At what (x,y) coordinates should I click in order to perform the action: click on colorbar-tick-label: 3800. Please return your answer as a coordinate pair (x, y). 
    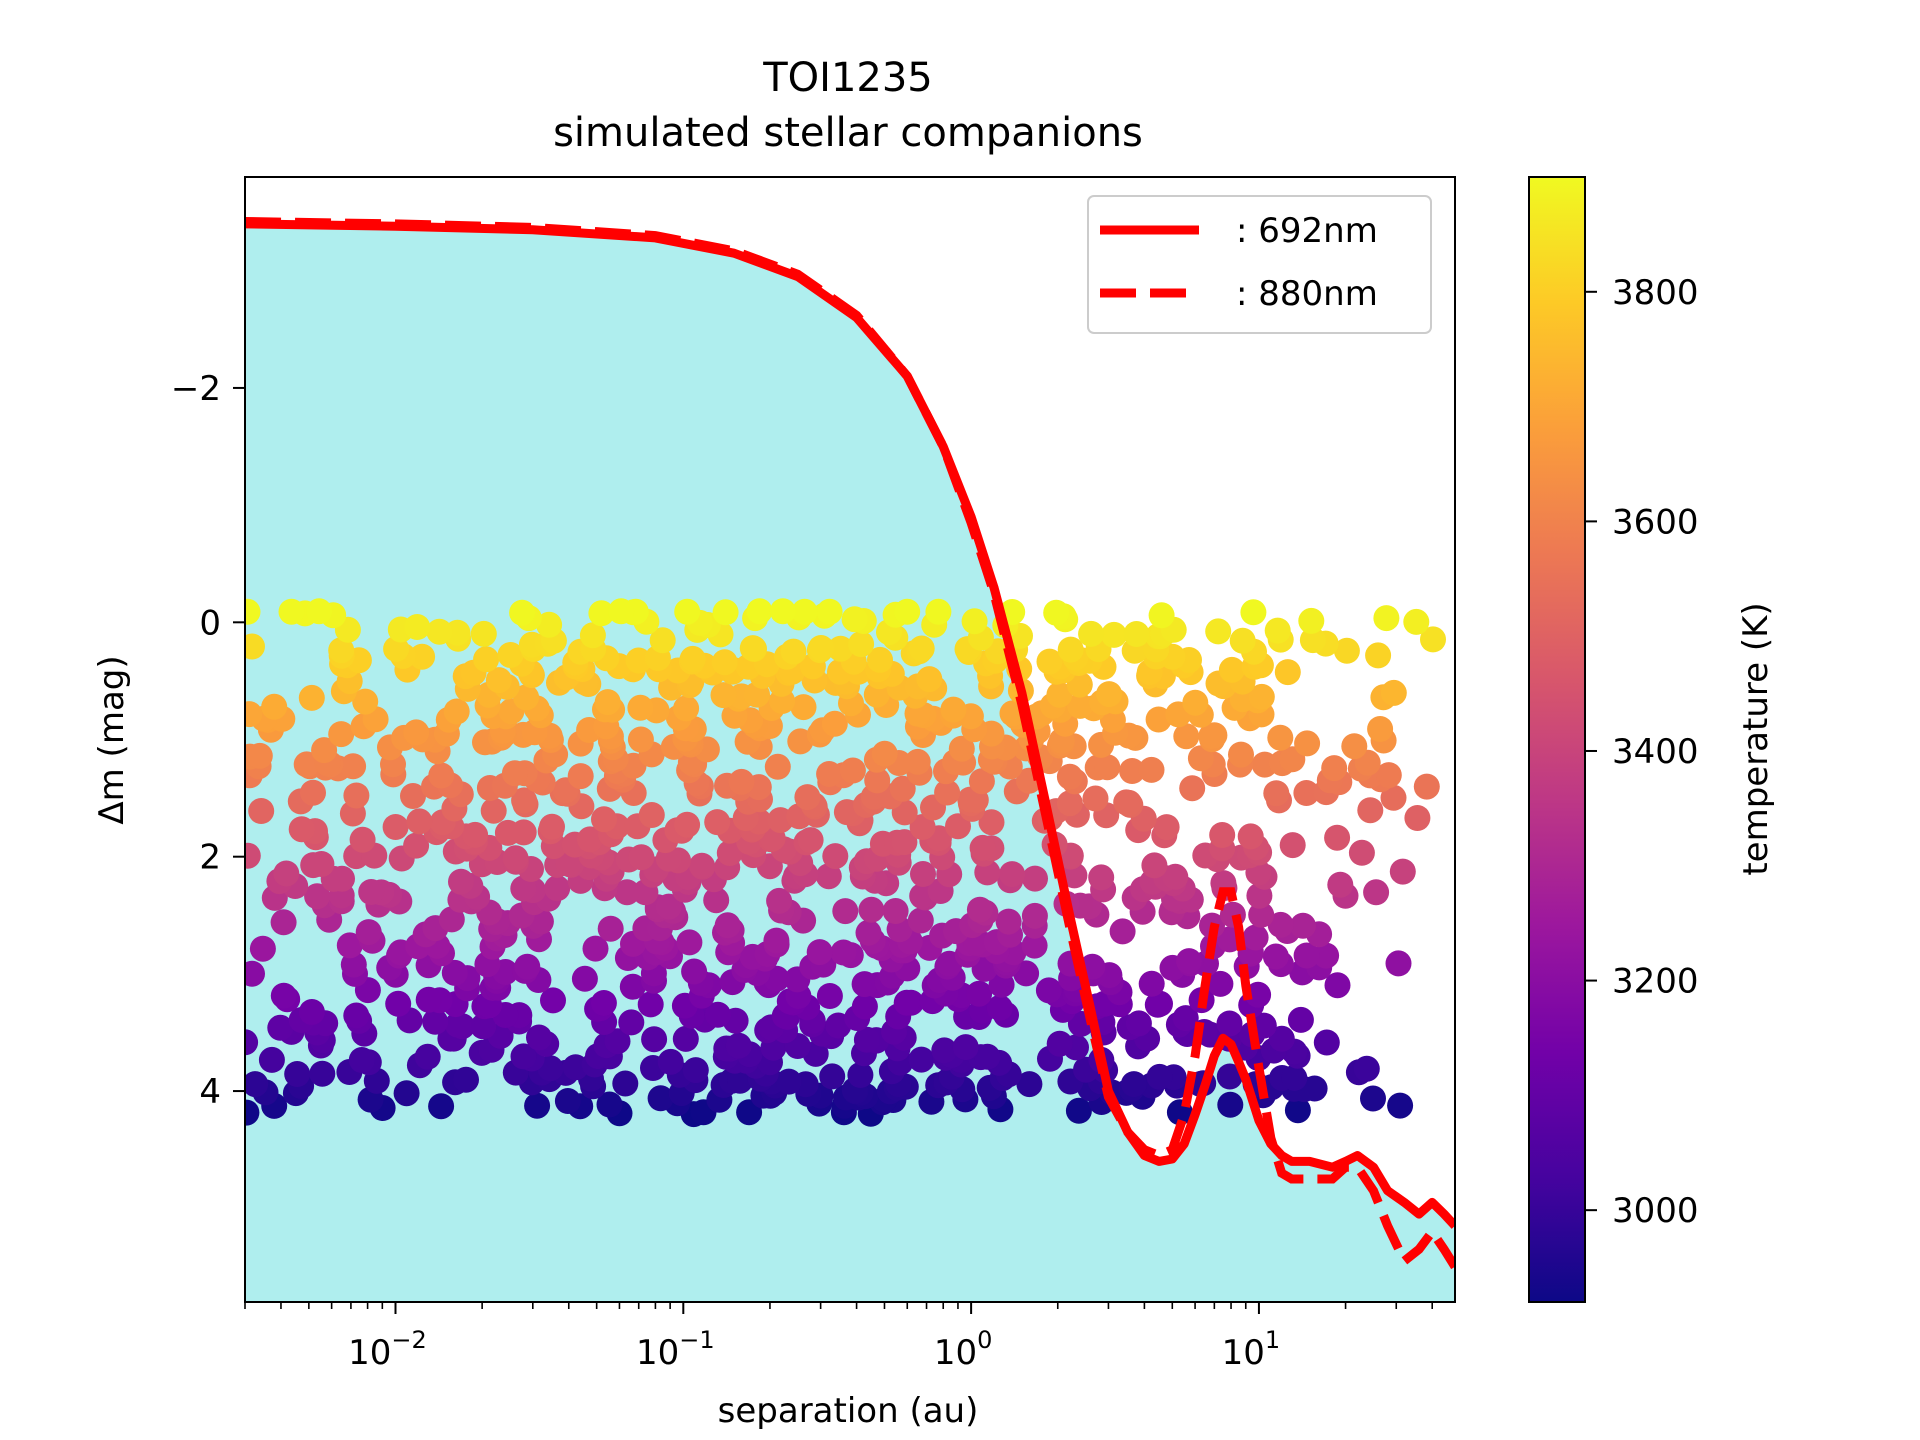
    Looking at the image, I should click on (1655, 293).